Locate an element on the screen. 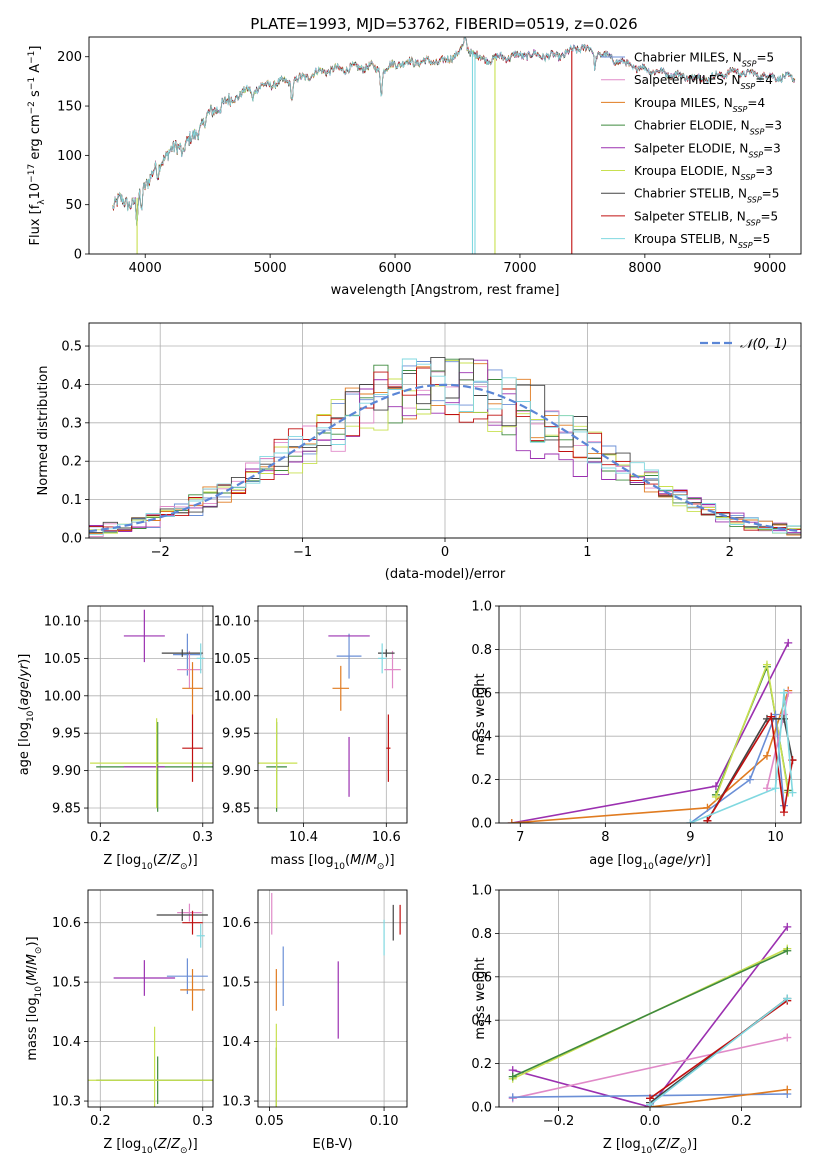 The width and height of the screenshot is (819, 1170). y-tick-label: 0.5 is located at coordinates (71, 347).